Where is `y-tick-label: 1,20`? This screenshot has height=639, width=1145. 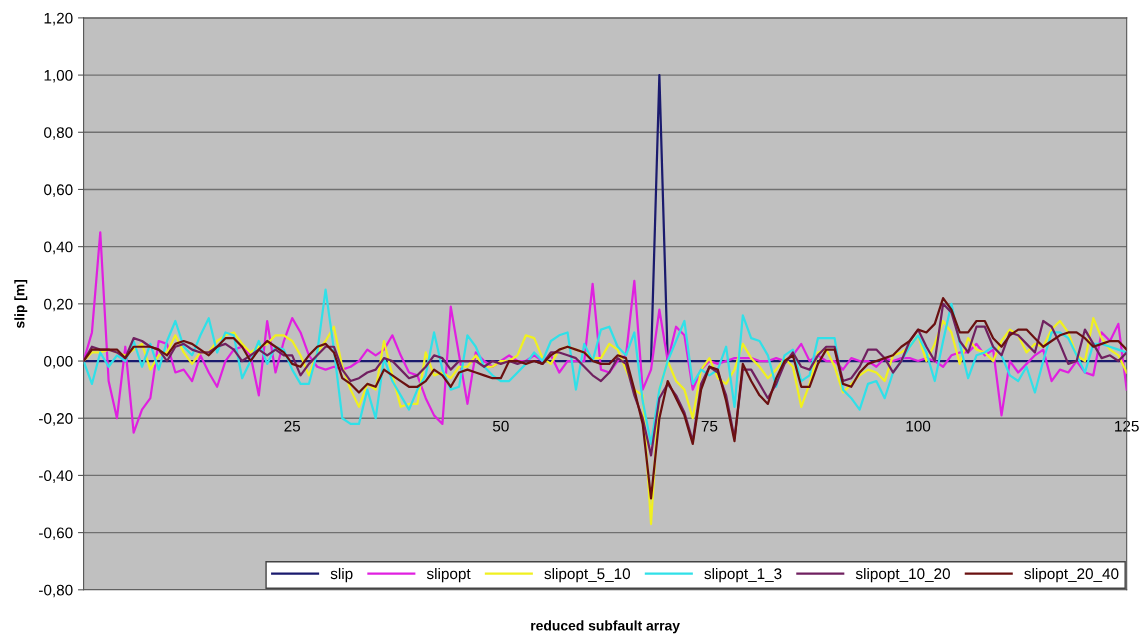
y-tick-label: 1,20 is located at coordinates (58, 19).